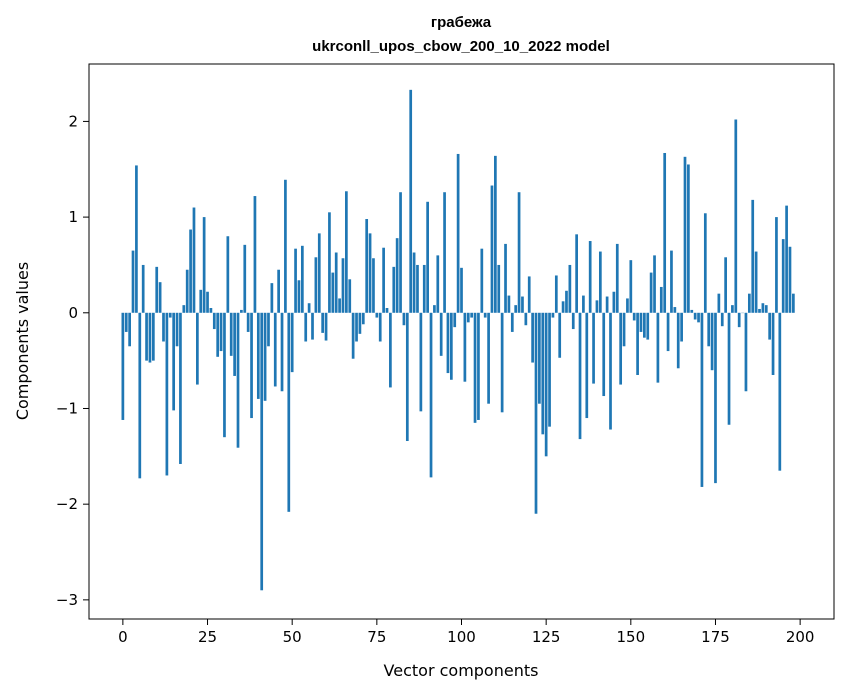 This screenshot has width=847, height=696. I want to click on x-tick-label: 100, so click(461, 637).